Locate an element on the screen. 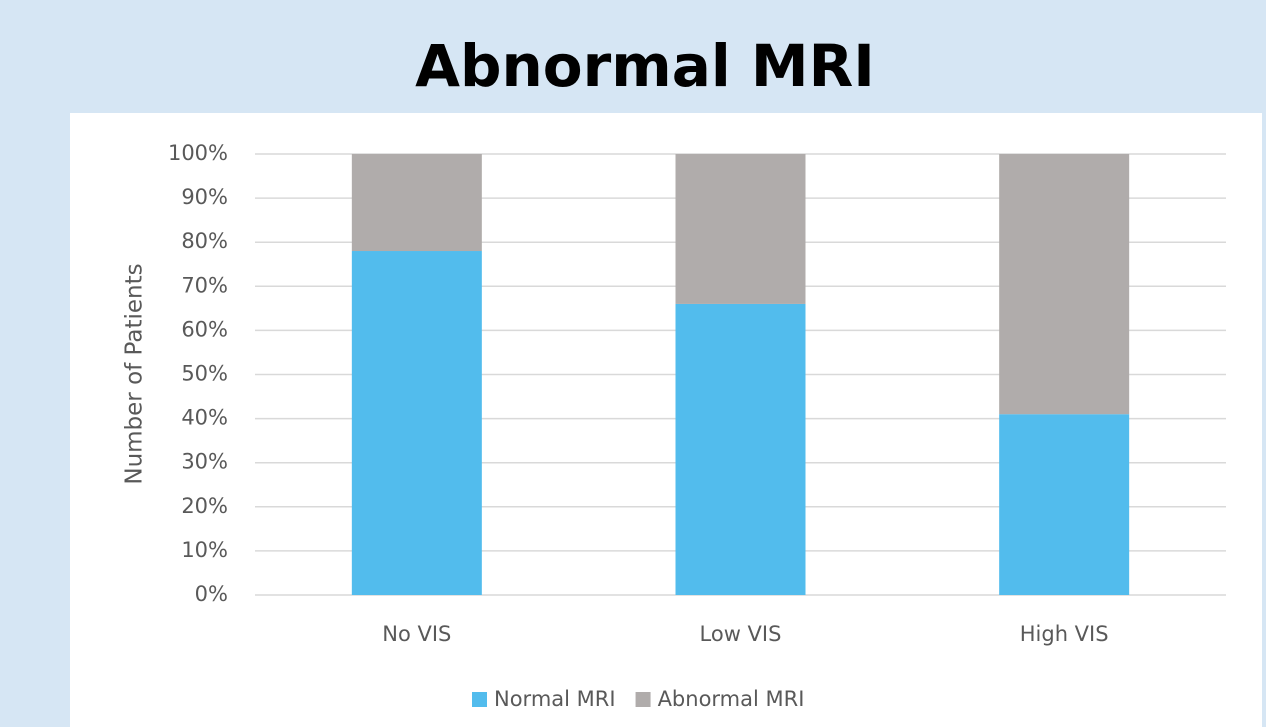 Image resolution: width=1266 pixels, height=727 pixels. y-tick-label: 0% is located at coordinates (211, 594).